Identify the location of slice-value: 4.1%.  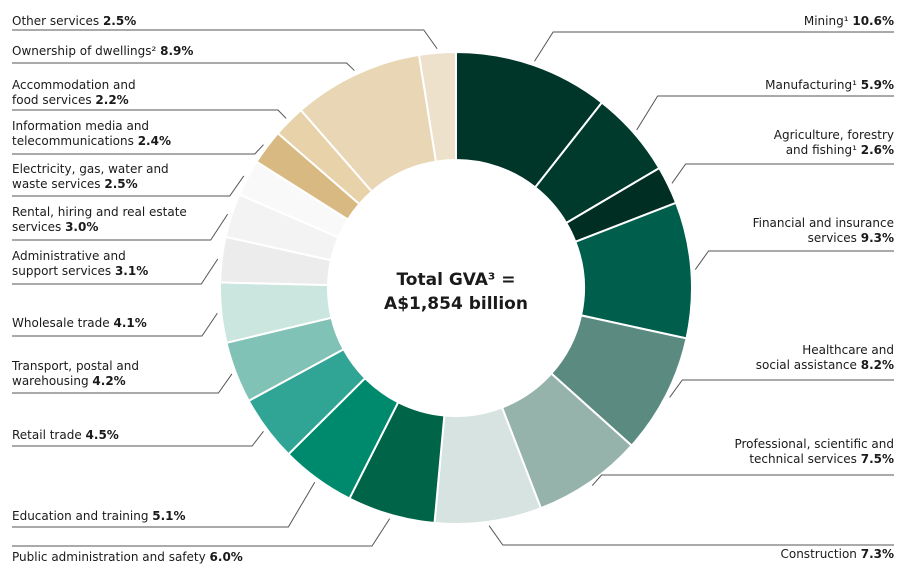
(130, 323).